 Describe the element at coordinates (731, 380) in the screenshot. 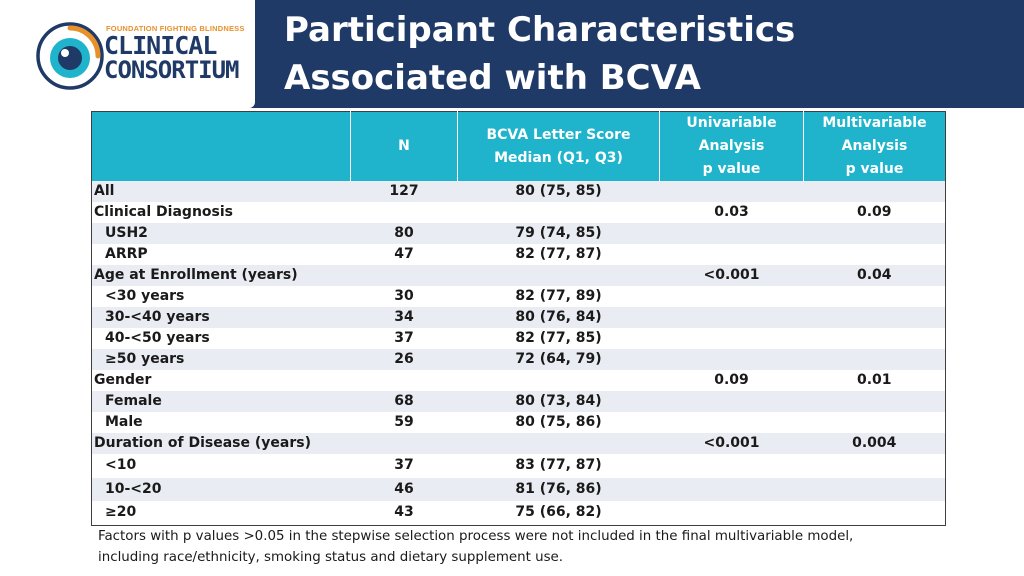

I see `row-uni-p: 0.09` at that location.